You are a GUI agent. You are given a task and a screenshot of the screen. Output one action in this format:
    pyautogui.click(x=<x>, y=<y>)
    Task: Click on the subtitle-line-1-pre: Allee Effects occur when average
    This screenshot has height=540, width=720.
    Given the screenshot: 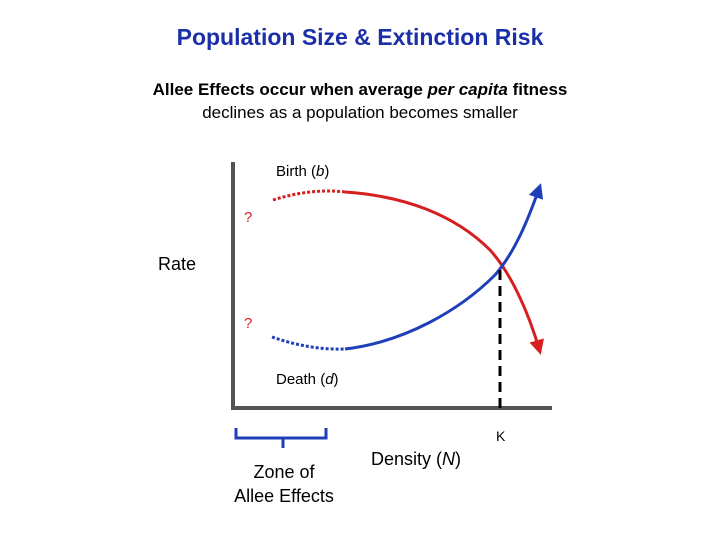 What is the action you would take?
    pyautogui.click(x=290, y=89)
    